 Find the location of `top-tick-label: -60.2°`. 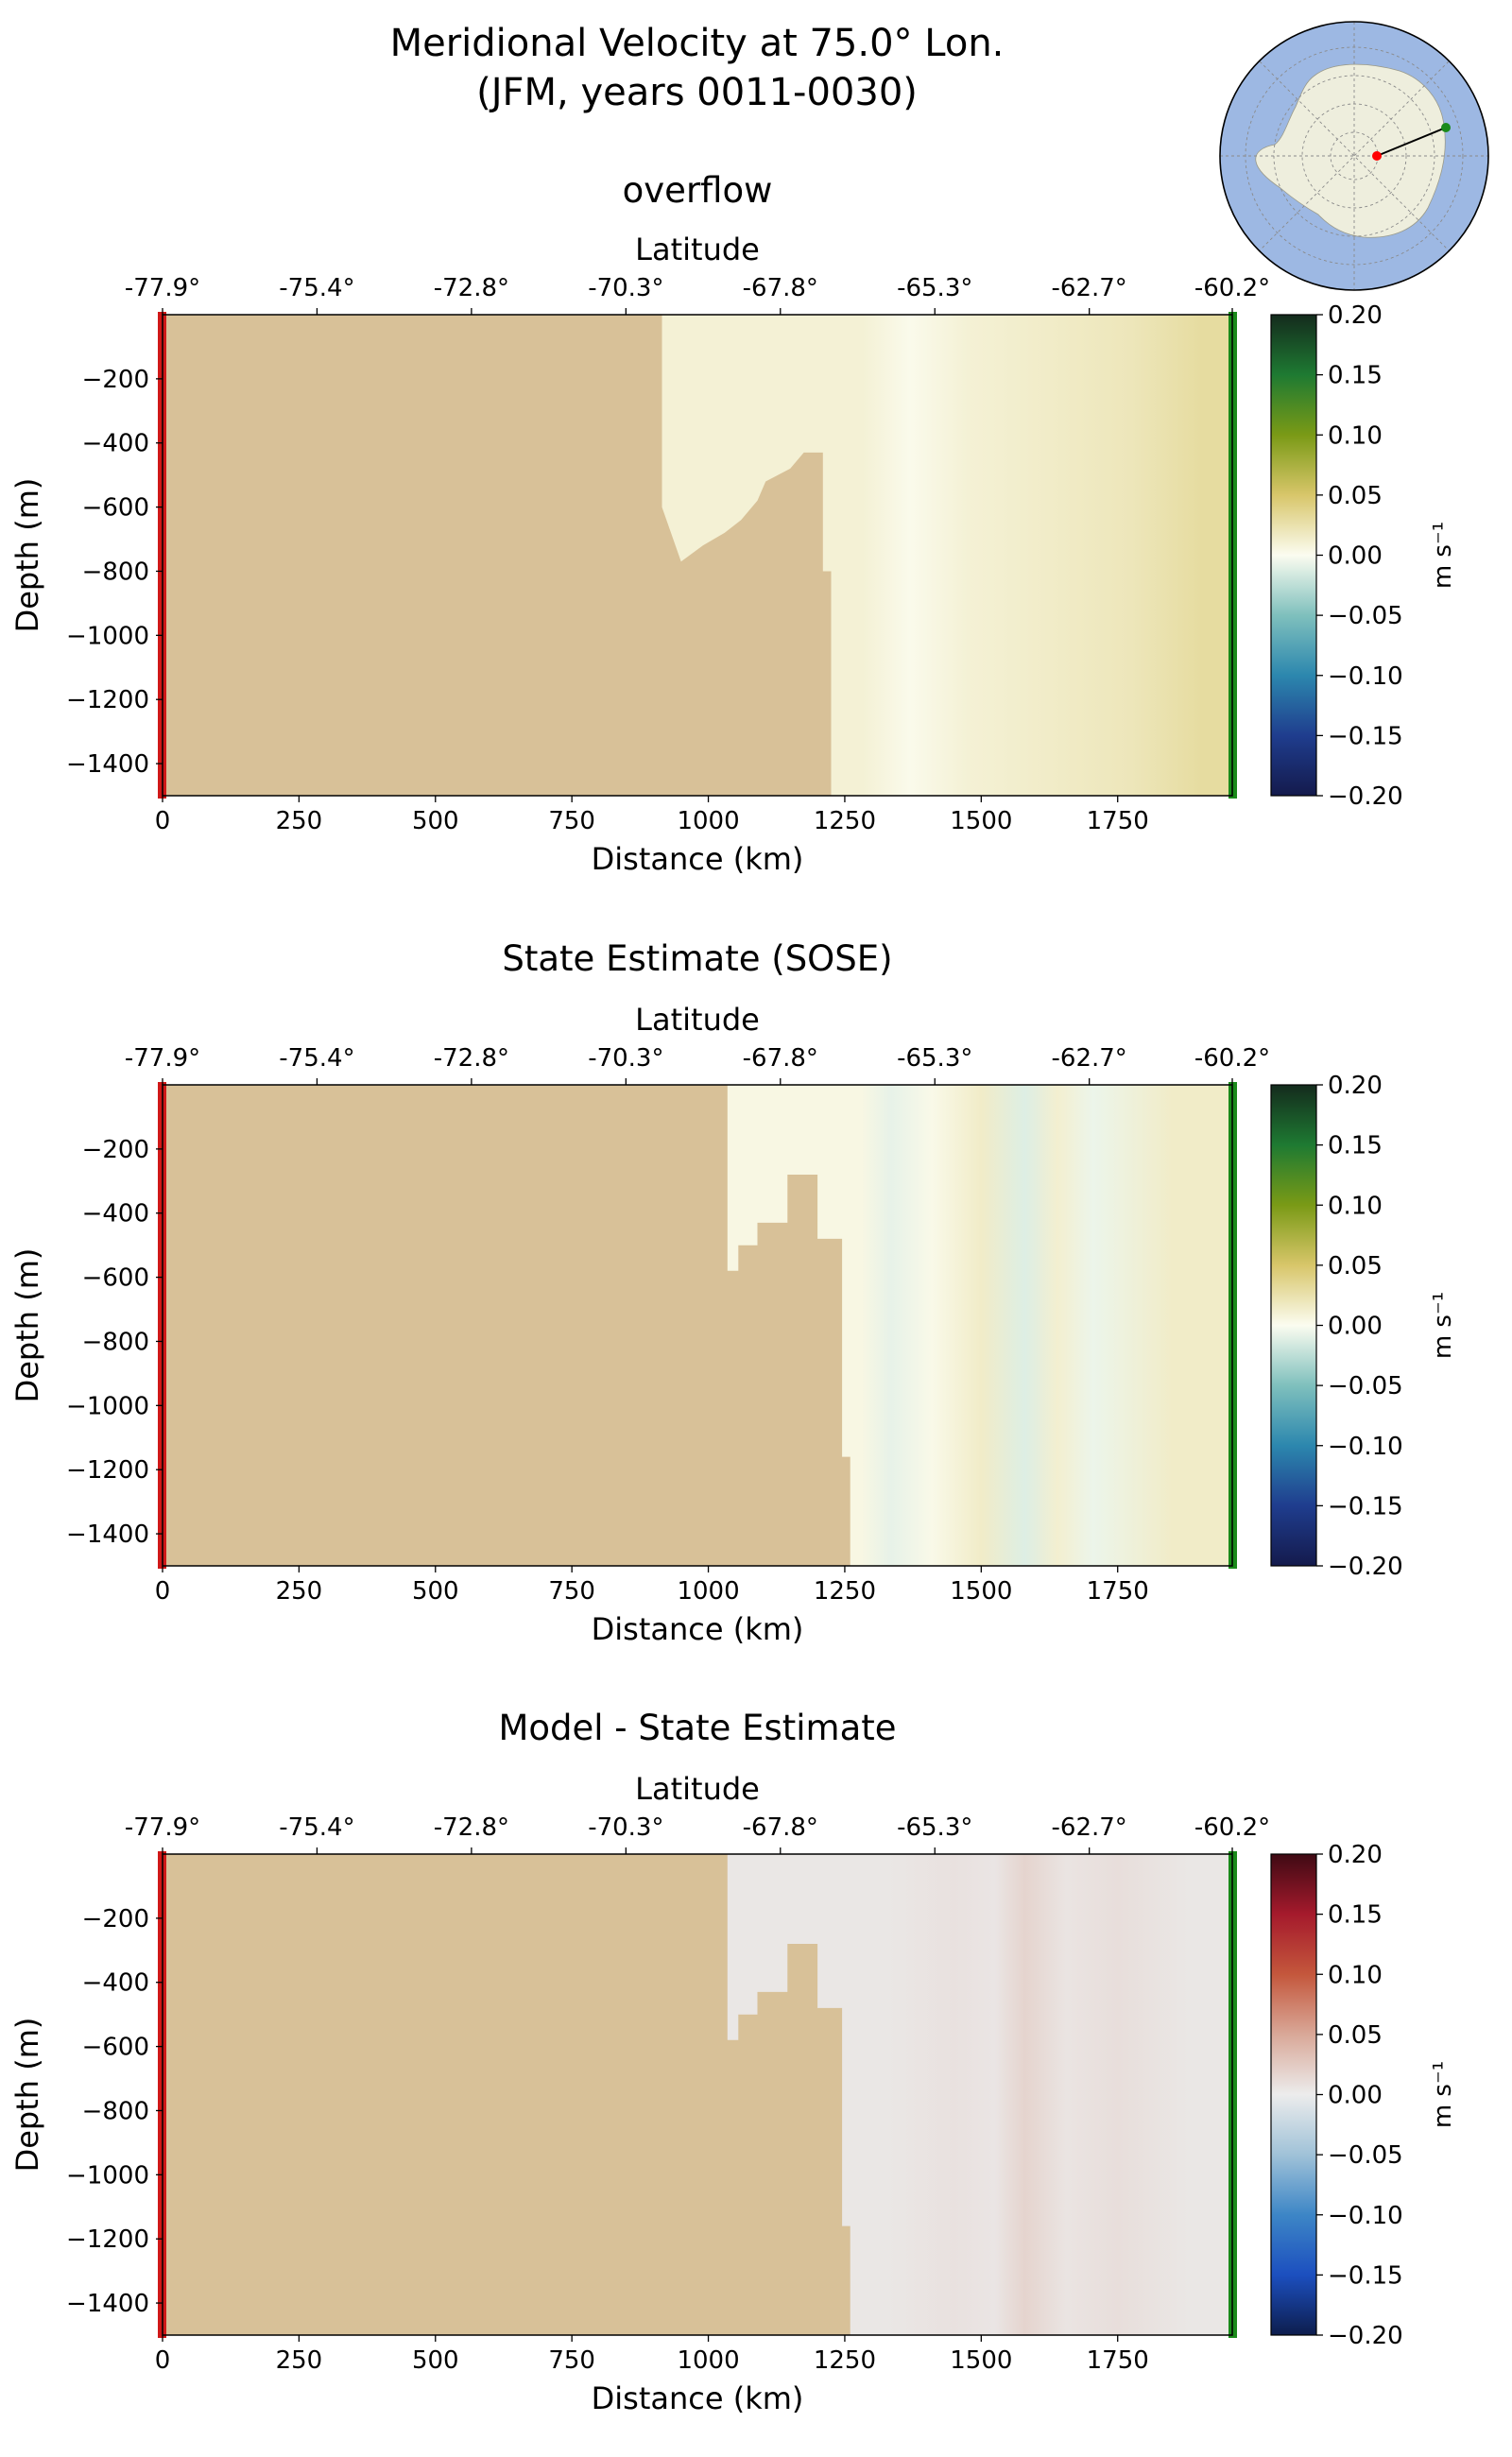

top-tick-label: -60.2° is located at coordinates (1232, 1058).